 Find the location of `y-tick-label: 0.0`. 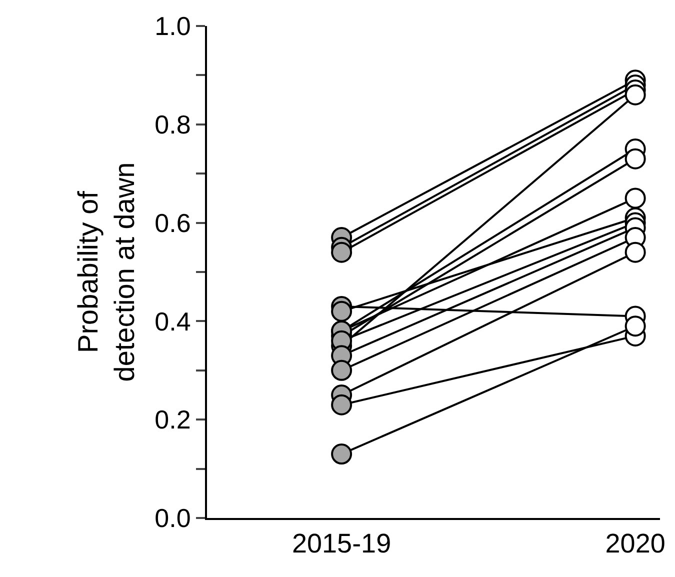

y-tick-label: 0.0 is located at coordinates (172, 518).